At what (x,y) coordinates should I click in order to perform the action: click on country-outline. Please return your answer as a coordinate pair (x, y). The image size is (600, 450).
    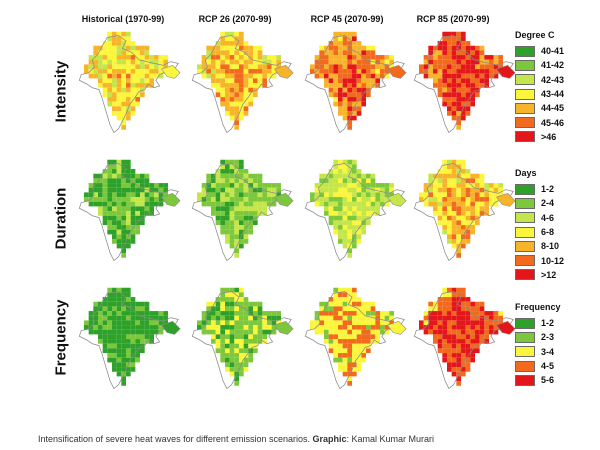
    Looking at the image, I should click on (463, 84).